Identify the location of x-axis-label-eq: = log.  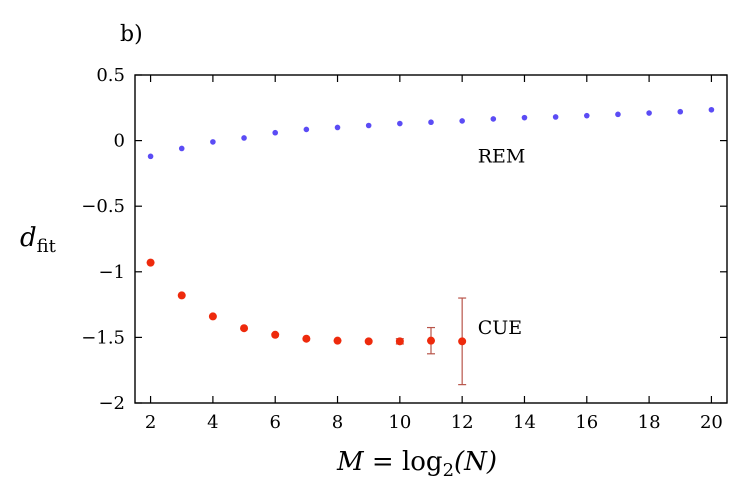
(403, 462).